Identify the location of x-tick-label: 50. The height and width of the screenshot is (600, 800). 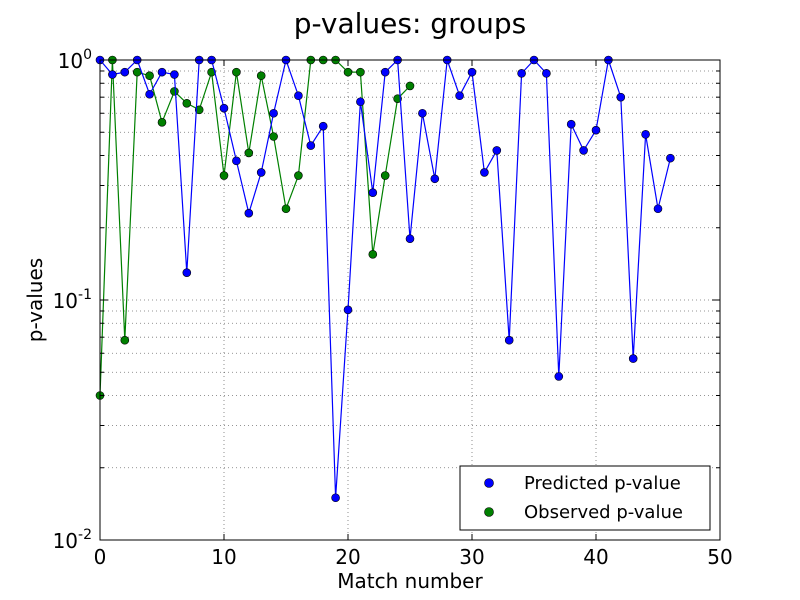
(719, 557).